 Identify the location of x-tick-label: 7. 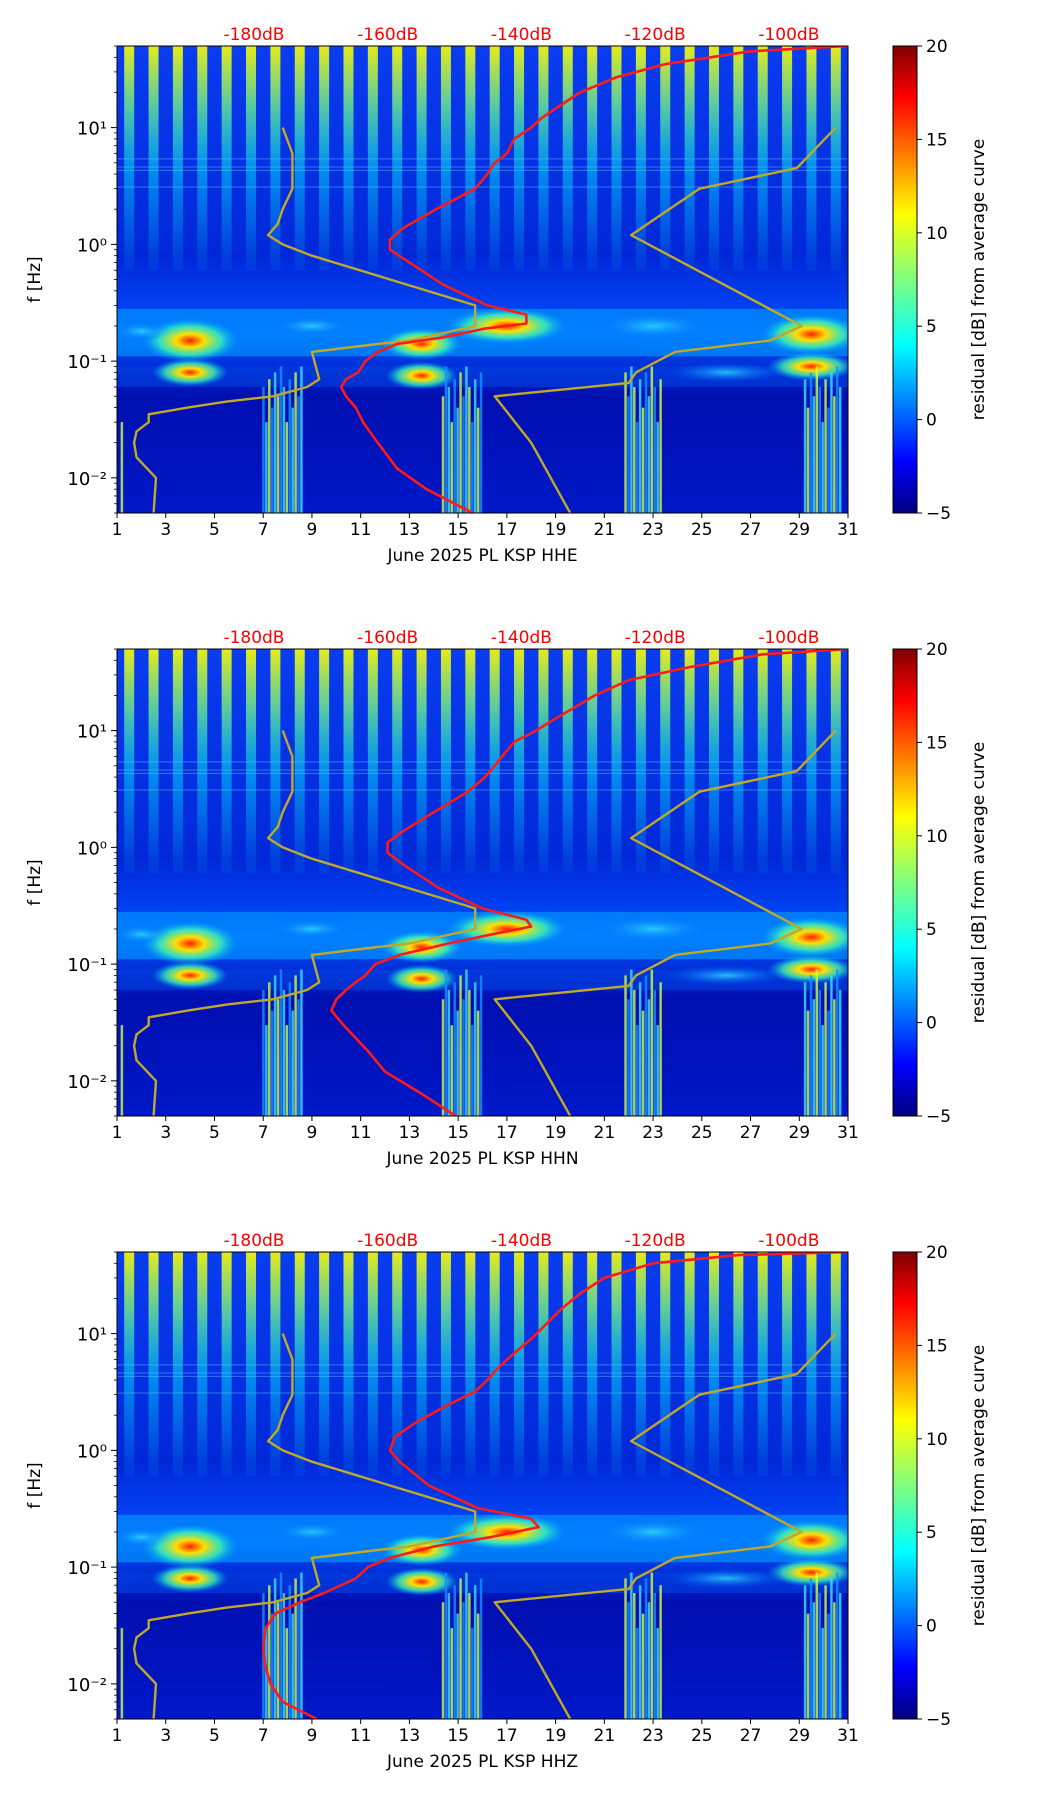
(263, 1736).